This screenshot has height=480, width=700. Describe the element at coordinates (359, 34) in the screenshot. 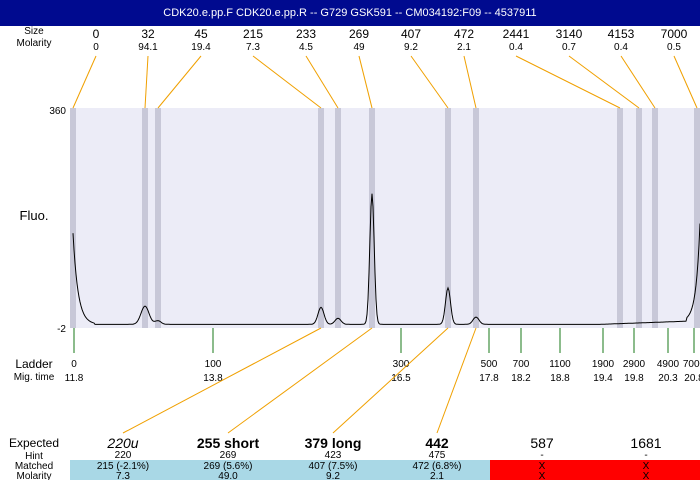

I see `peak-size-label: 269` at that location.